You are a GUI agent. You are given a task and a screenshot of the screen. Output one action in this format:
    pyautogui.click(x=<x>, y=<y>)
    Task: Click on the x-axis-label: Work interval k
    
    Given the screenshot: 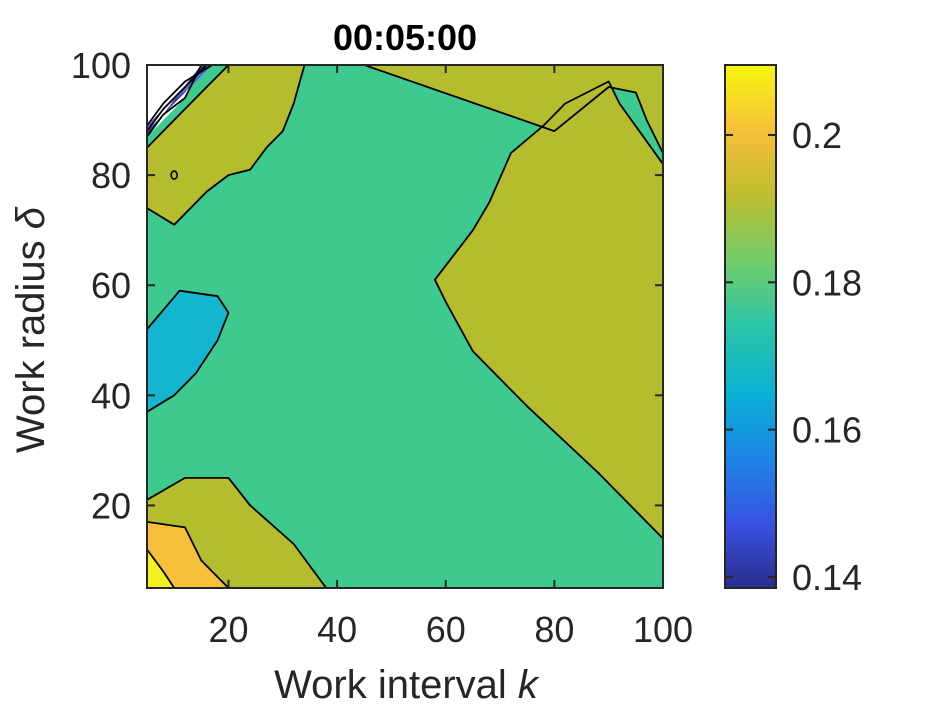 What is the action you would take?
    pyautogui.click(x=407, y=685)
    